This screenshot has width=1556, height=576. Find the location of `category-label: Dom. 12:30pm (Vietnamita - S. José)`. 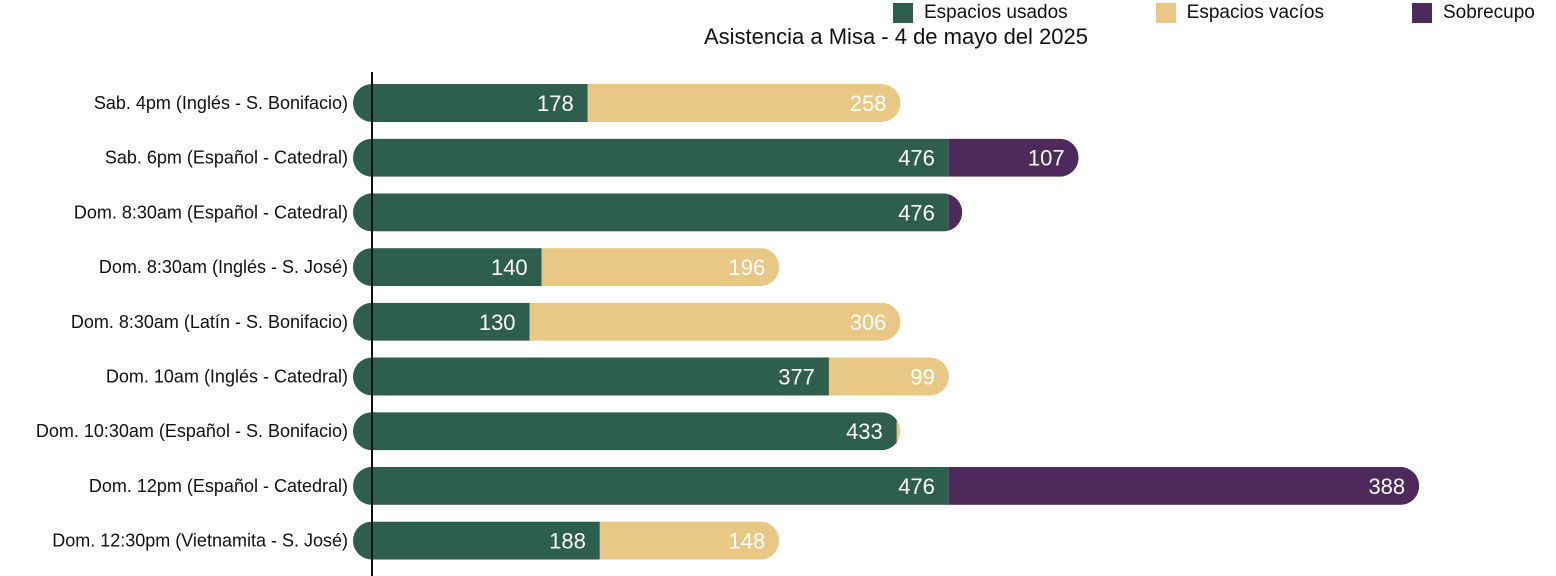

category-label: Dom. 12:30pm (Vietnamita - S. José) is located at coordinates (200, 541).